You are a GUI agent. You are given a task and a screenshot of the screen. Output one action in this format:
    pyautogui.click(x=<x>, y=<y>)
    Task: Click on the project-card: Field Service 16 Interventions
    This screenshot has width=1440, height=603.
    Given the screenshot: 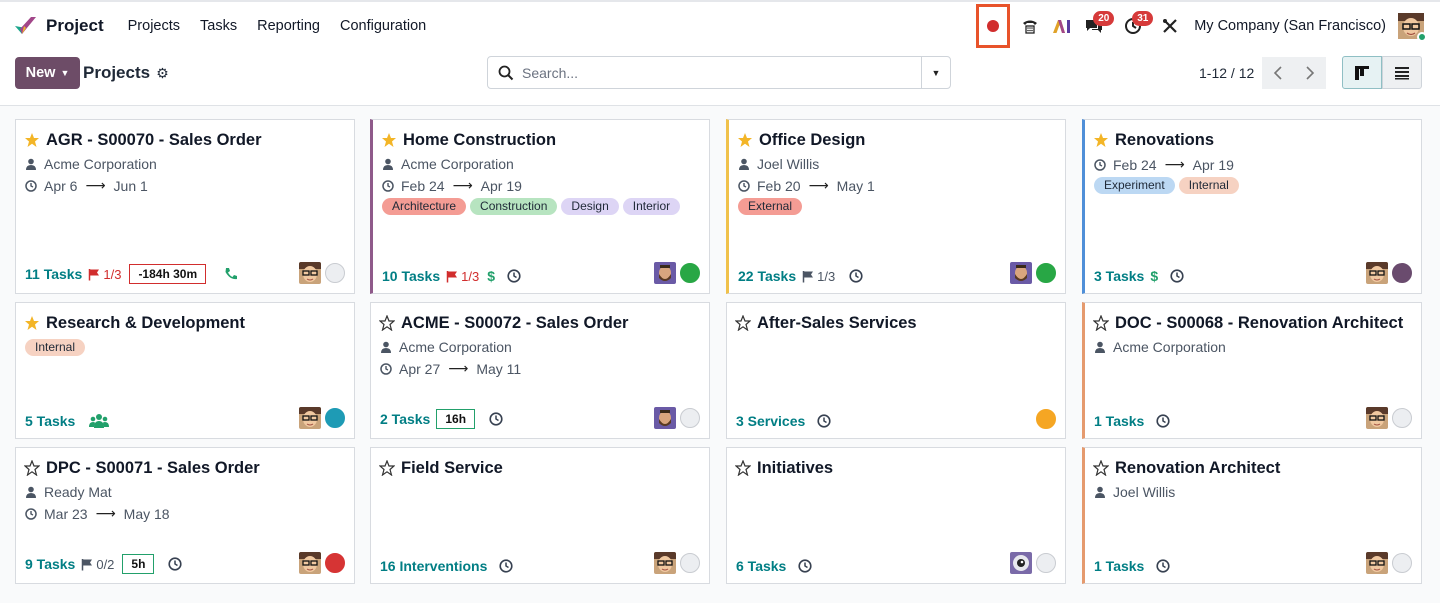 What is the action you would take?
    pyautogui.click(x=540, y=515)
    